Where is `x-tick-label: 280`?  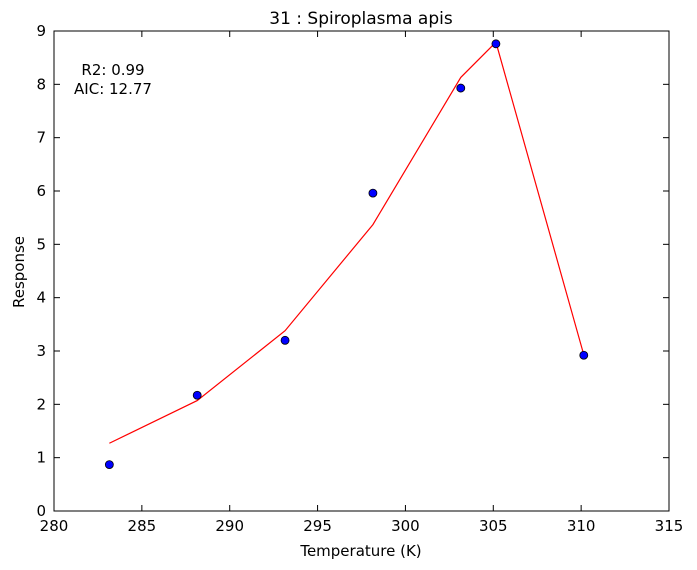 x-tick-label: 280 is located at coordinates (54, 526).